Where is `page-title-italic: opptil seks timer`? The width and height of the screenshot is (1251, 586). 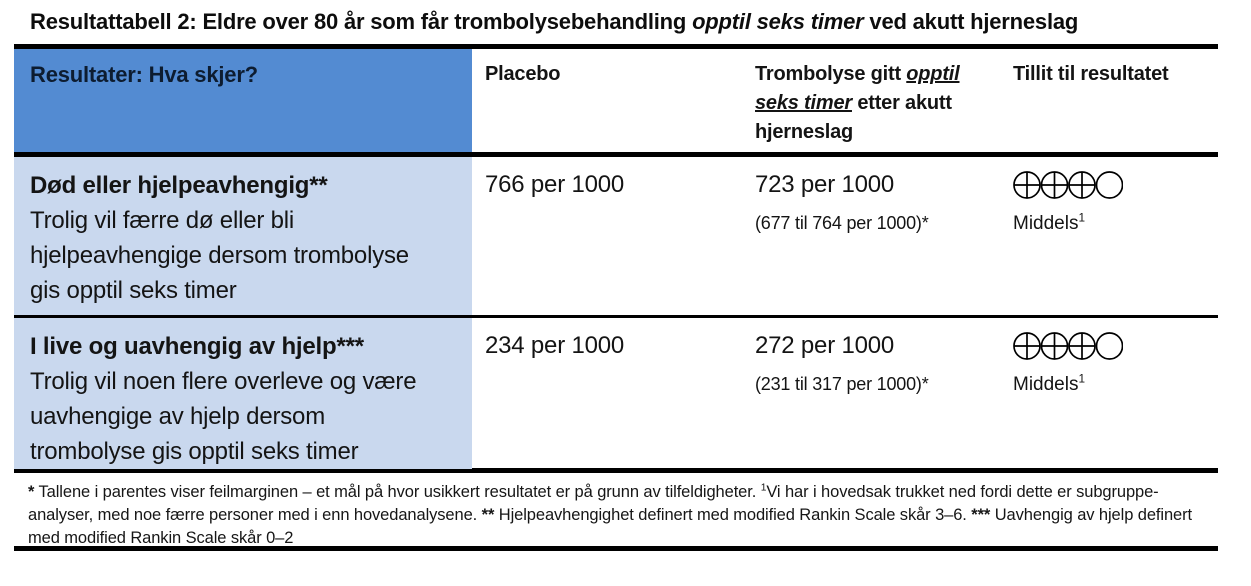
page-title-italic: opptil seks timer is located at coordinates (778, 21).